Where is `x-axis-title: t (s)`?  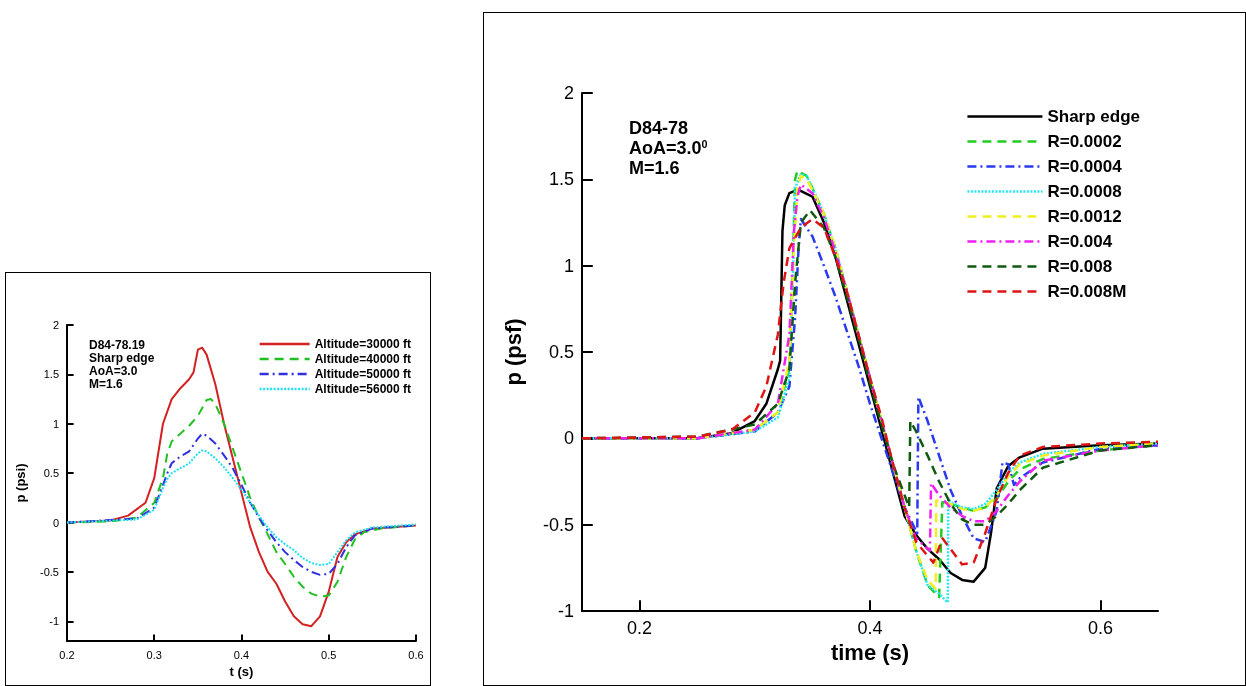
x-axis-title: t (s) is located at coordinates (241, 671).